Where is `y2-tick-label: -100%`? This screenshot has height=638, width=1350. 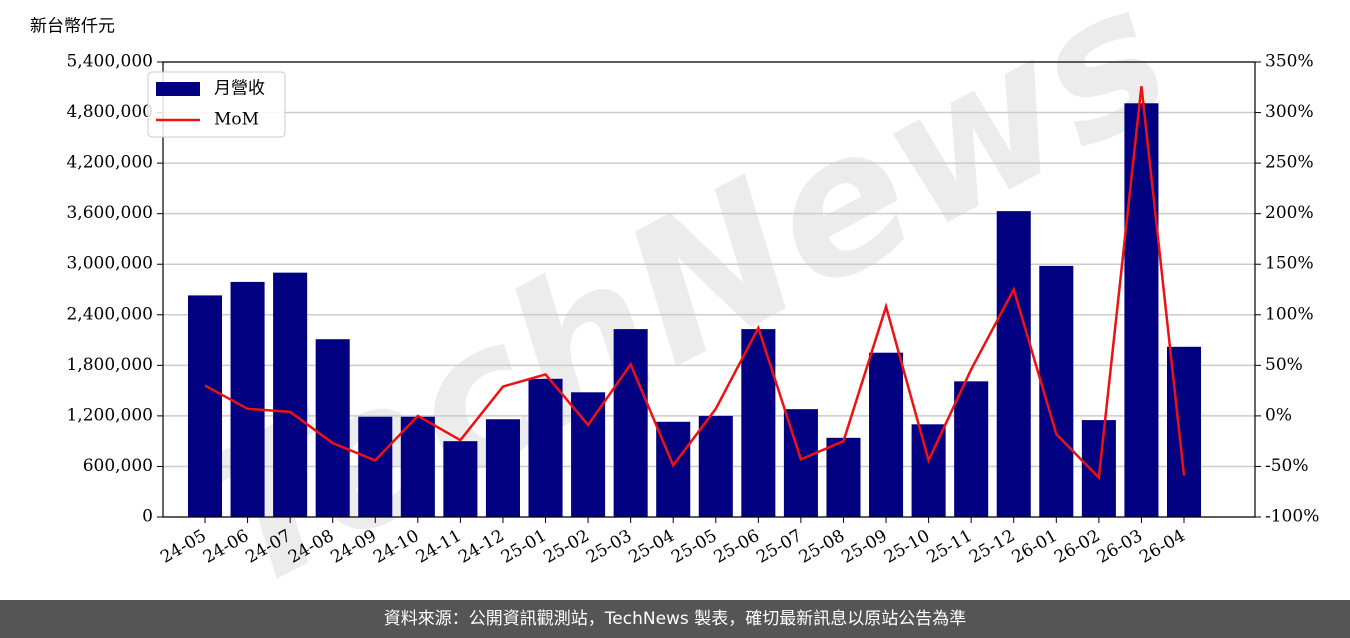 y2-tick-label: -100% is located at coordinates (1292, 517).